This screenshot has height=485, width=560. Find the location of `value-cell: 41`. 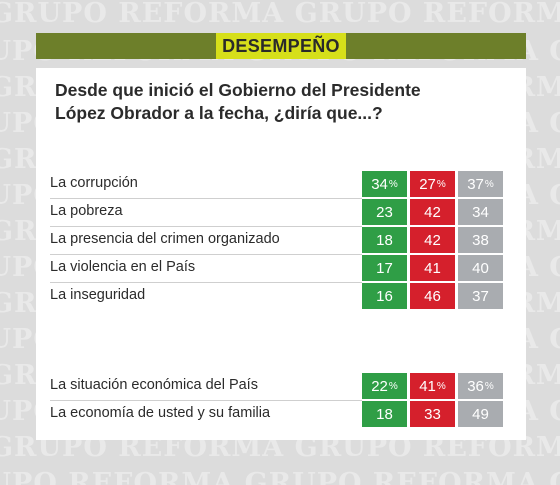

value-cell: 41 is located at coordinates (432, 268).